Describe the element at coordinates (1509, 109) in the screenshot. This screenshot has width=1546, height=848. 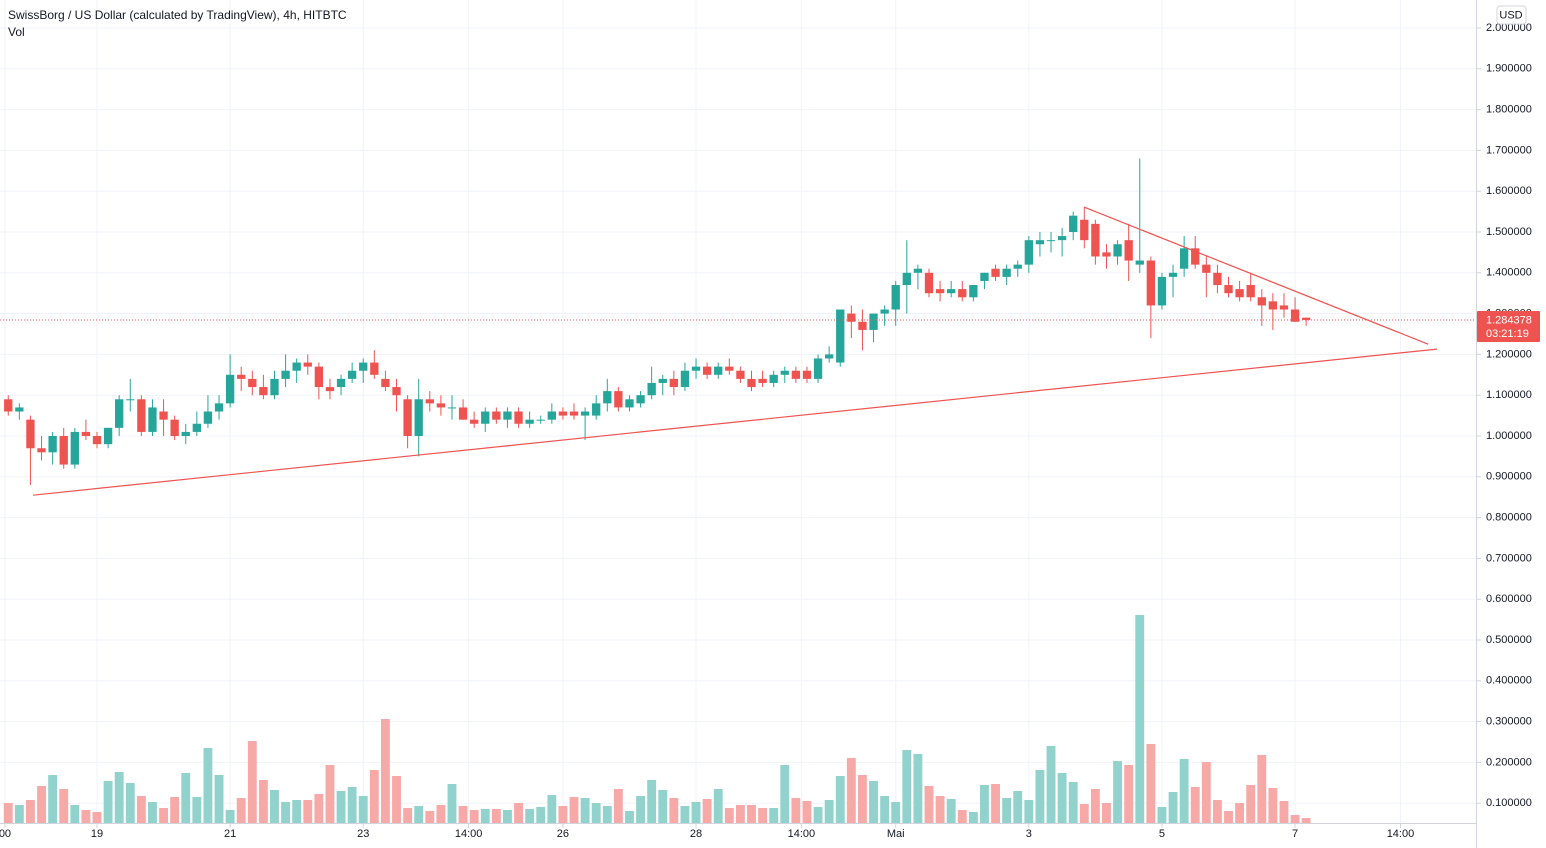
I see `y-tick-label: 1.800000` at that location.